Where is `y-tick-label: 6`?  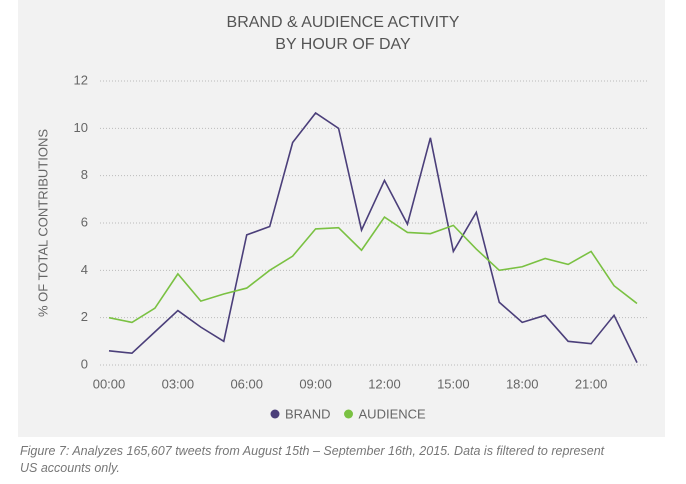
y-tick-label: 6 is located at coordinates (84, 221).